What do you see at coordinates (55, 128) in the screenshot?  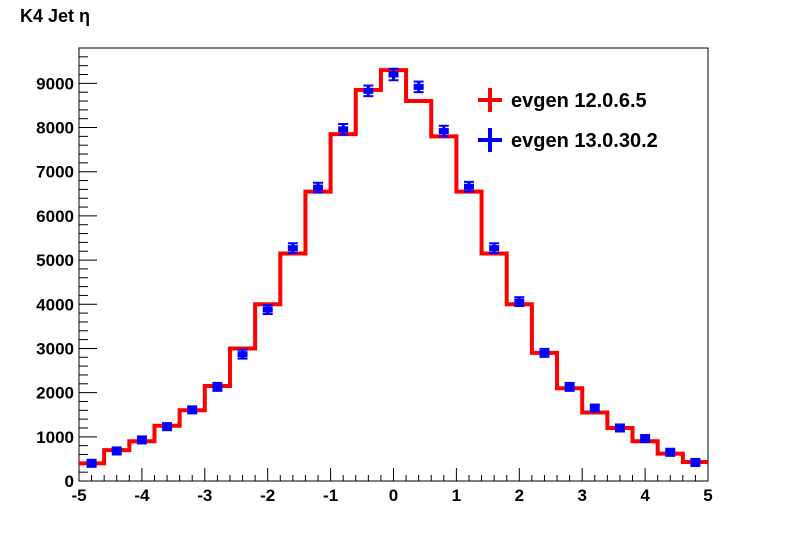 I see `y-tick-label: 8000` at bounding box center [55, 128].